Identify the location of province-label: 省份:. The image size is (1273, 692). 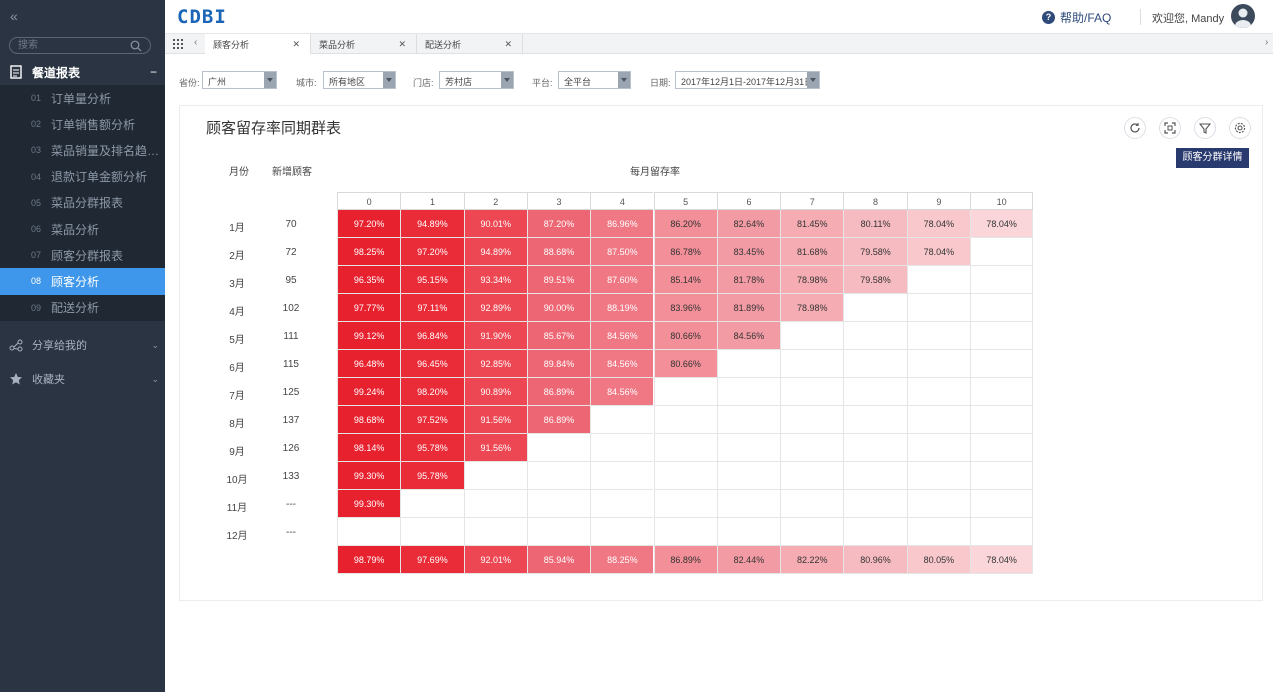
(189, 83).